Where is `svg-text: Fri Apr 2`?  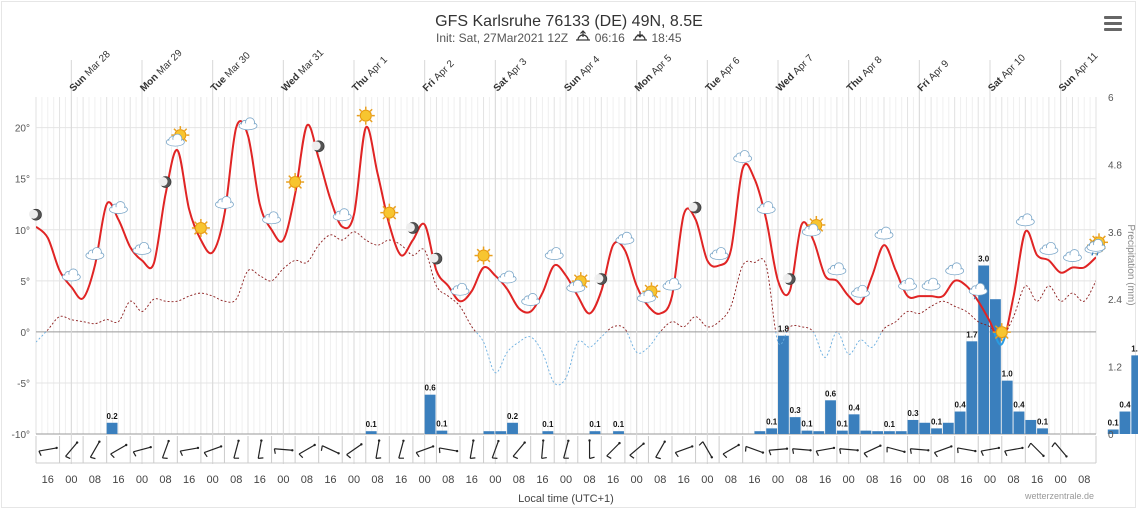 svg-text: Fri Apr 2 is located at coordinates (439, 76).